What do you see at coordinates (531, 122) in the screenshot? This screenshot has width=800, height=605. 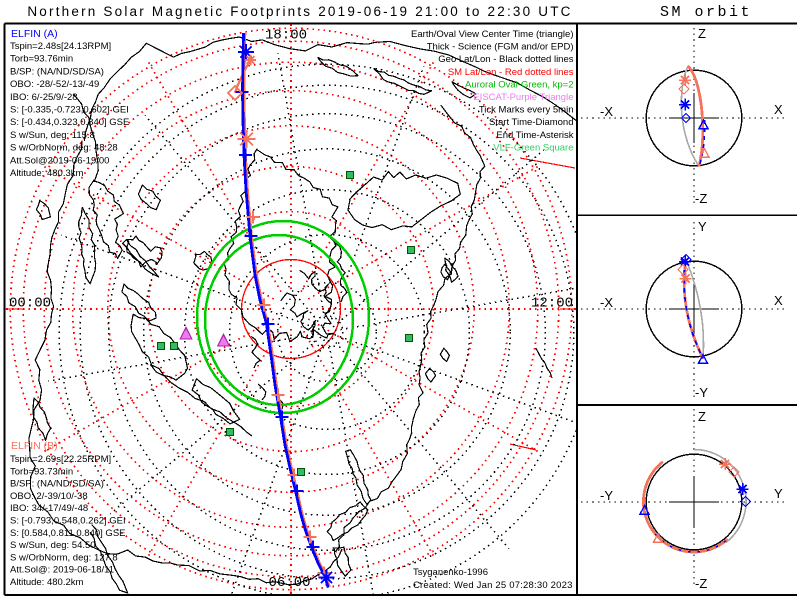 I see `svg-text: Start Time-Diamond` at bounding box center [531, 122].